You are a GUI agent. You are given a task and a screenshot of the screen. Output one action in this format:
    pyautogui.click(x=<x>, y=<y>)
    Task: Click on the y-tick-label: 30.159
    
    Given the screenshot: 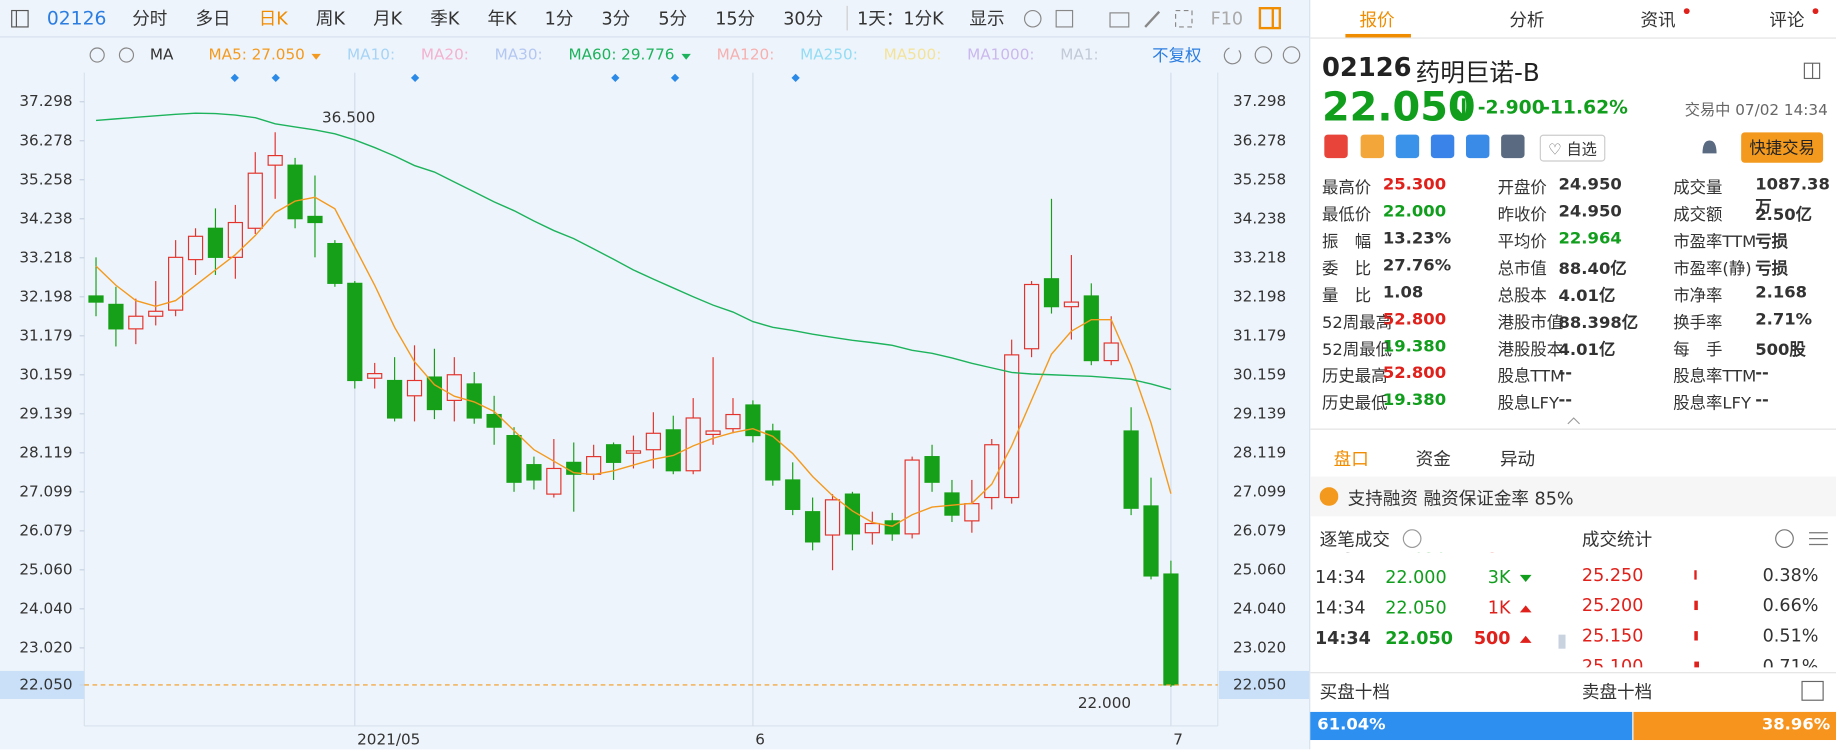 What is the action you would take?
    pyautogui.click(x=45, y=374)
    